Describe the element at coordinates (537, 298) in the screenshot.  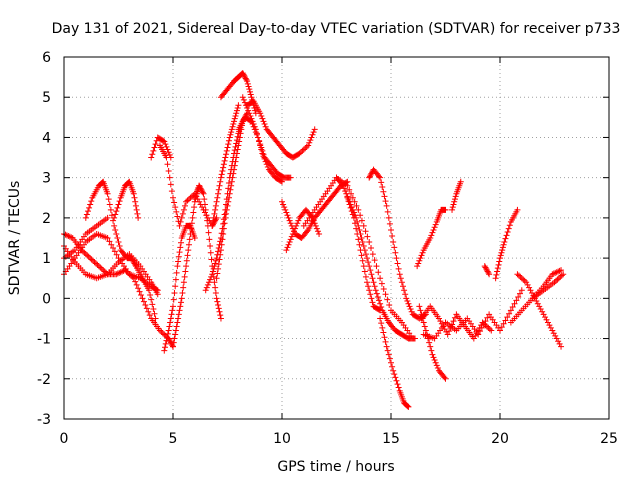
I see `series-arc33` at that location.